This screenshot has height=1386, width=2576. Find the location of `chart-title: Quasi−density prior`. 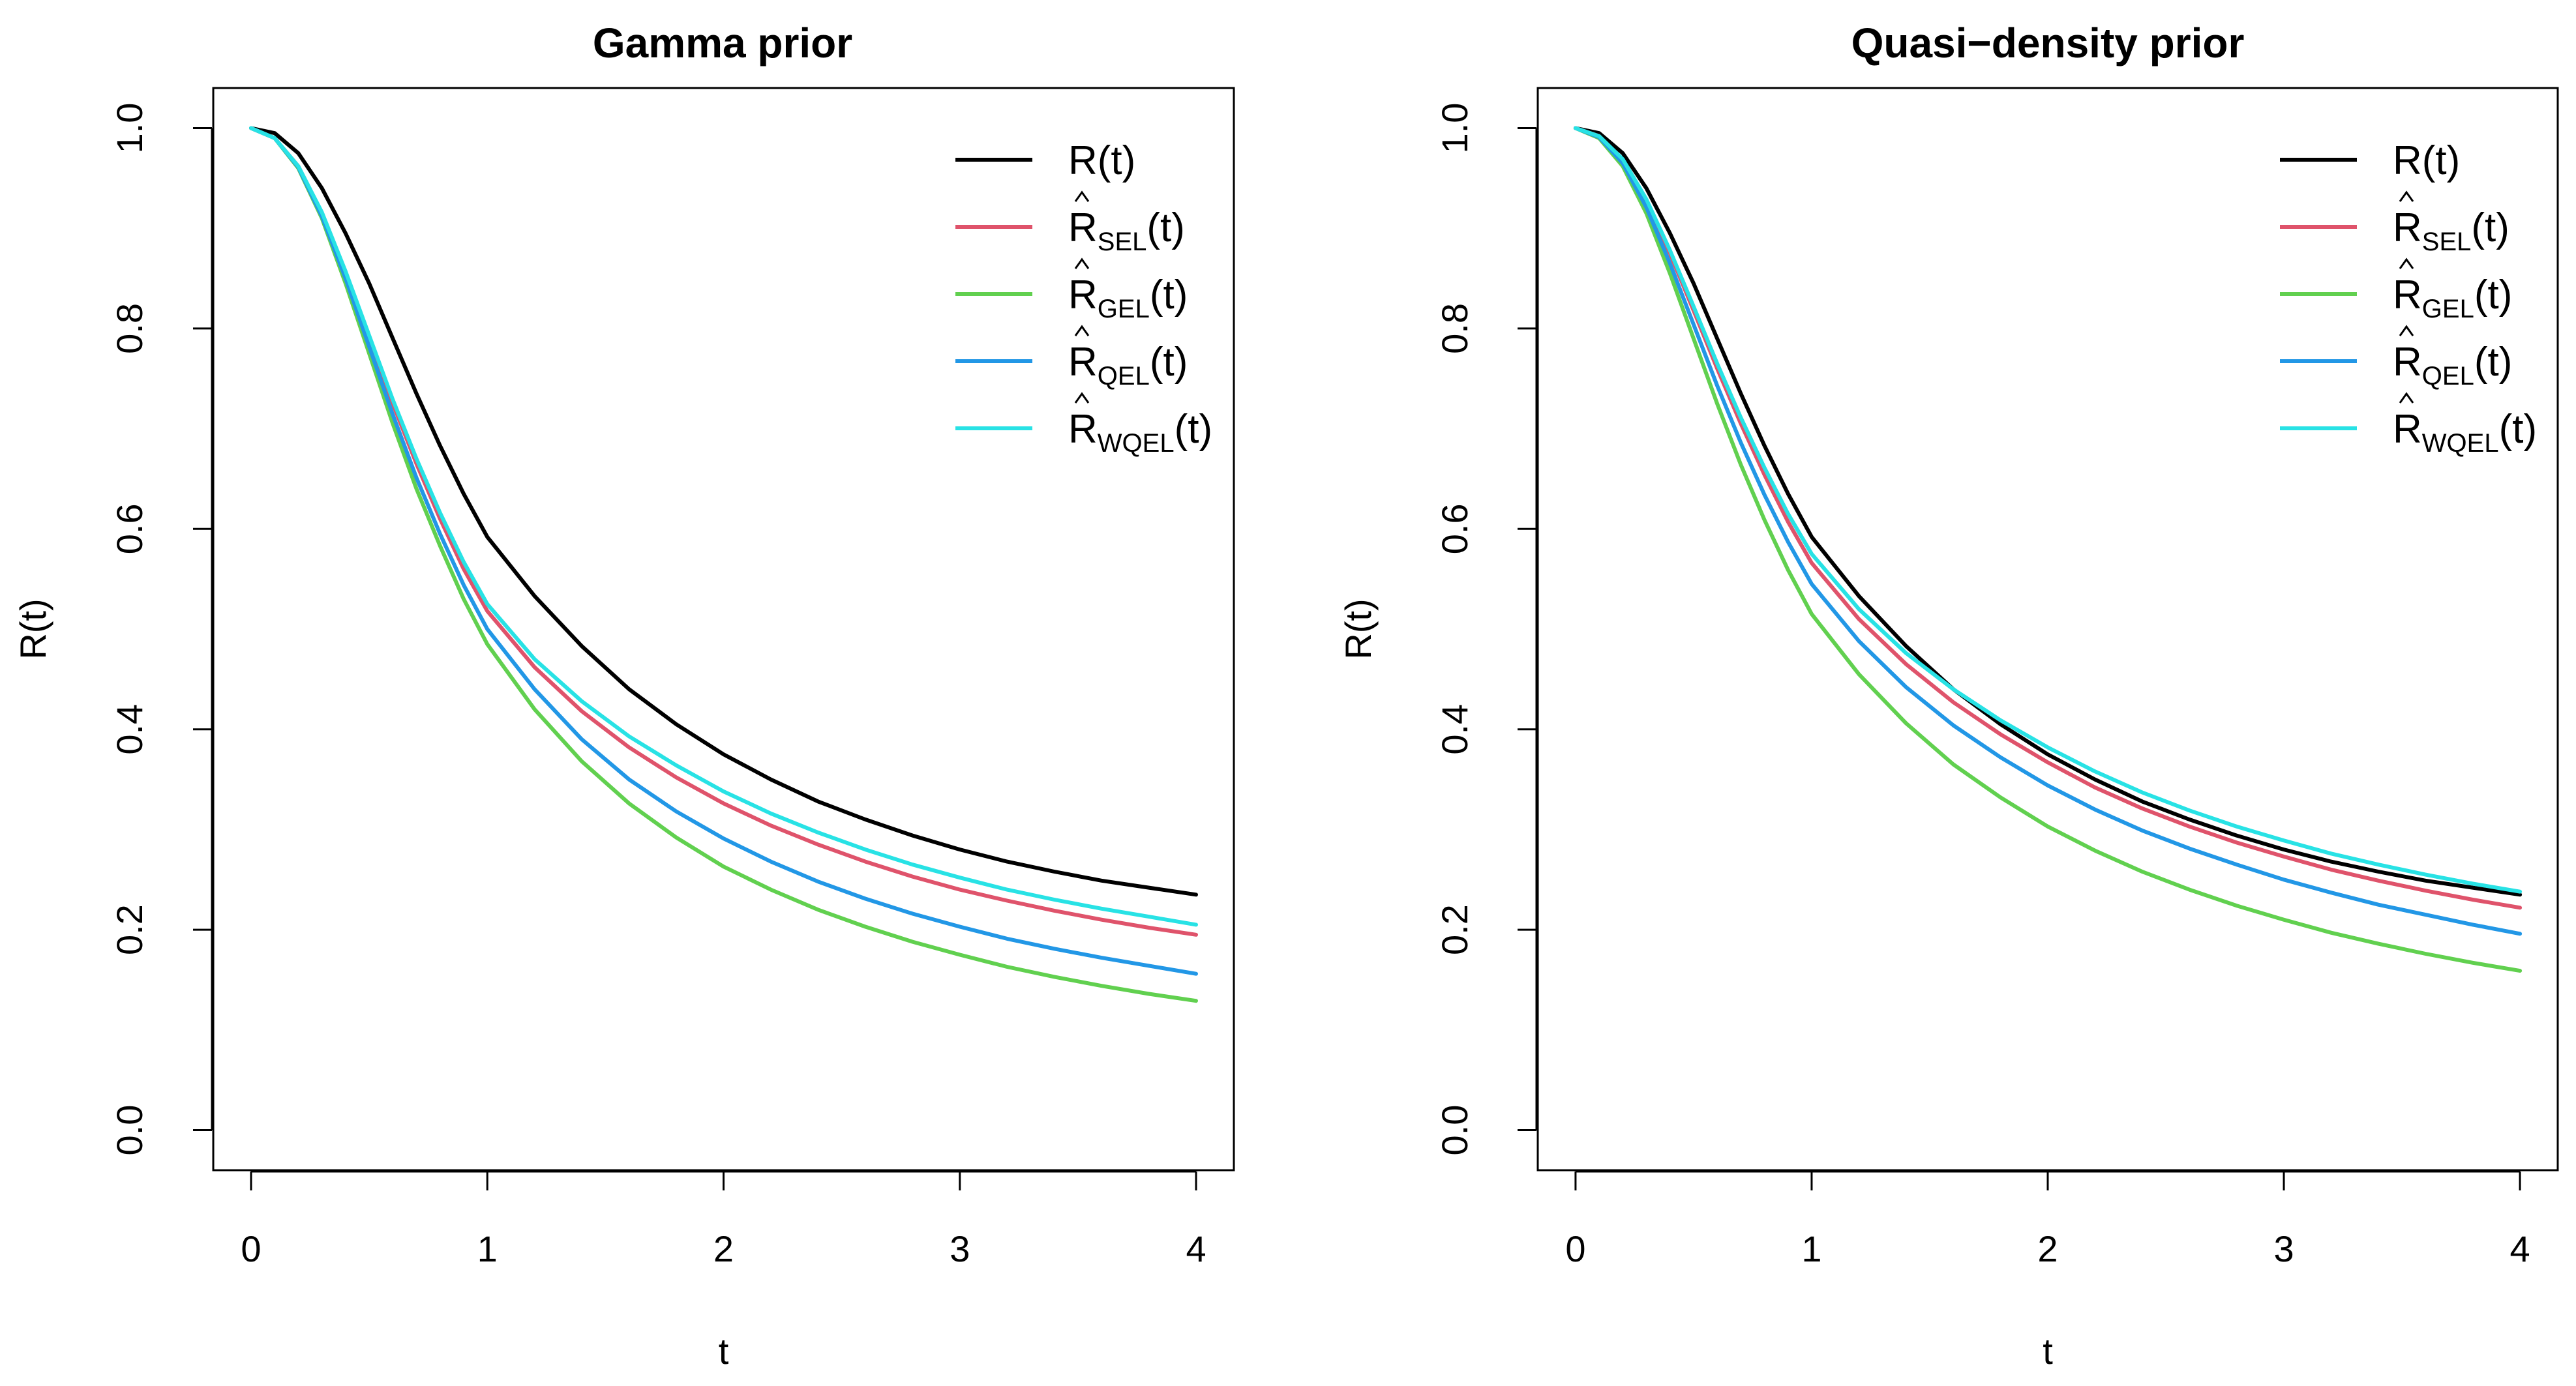

chart-title: Quasi−density prior is located at coordinates (2048, 43).